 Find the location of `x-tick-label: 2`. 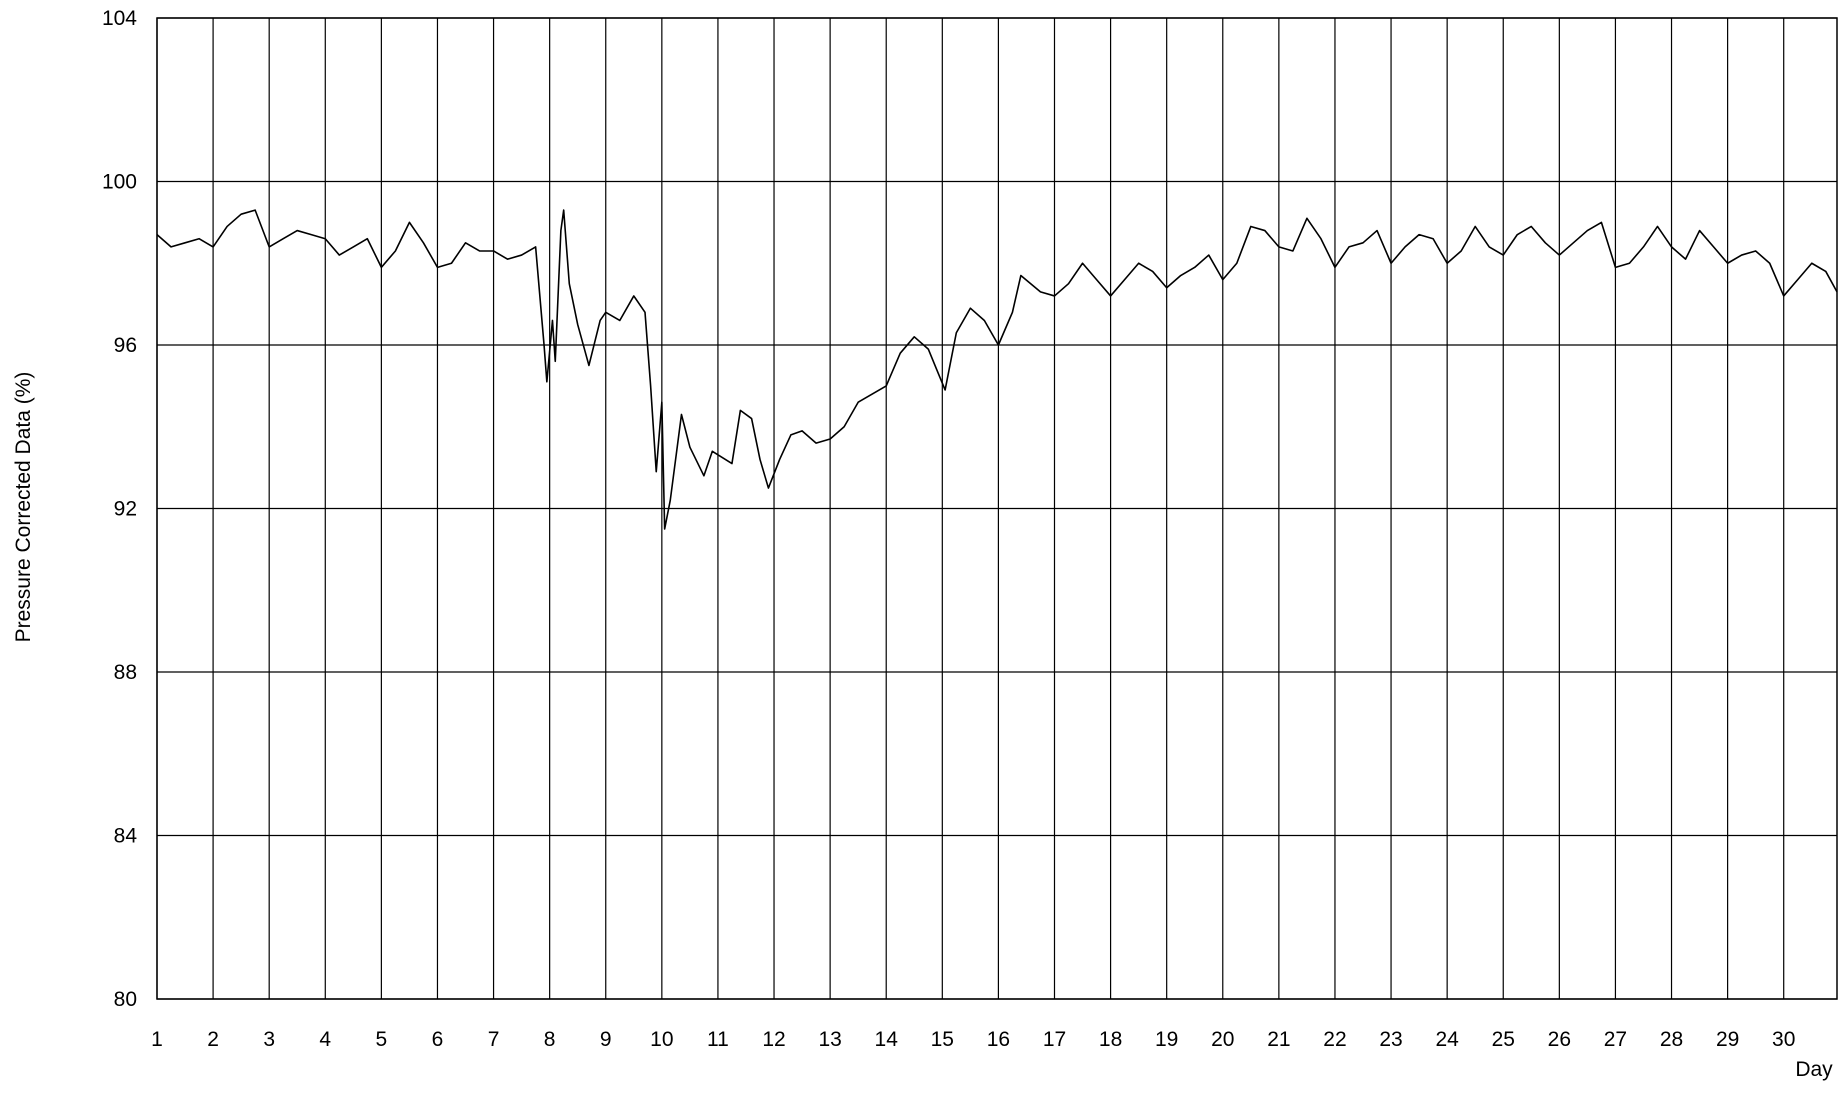

x-tick-label: 2 is located at coordinates (213, 1039).